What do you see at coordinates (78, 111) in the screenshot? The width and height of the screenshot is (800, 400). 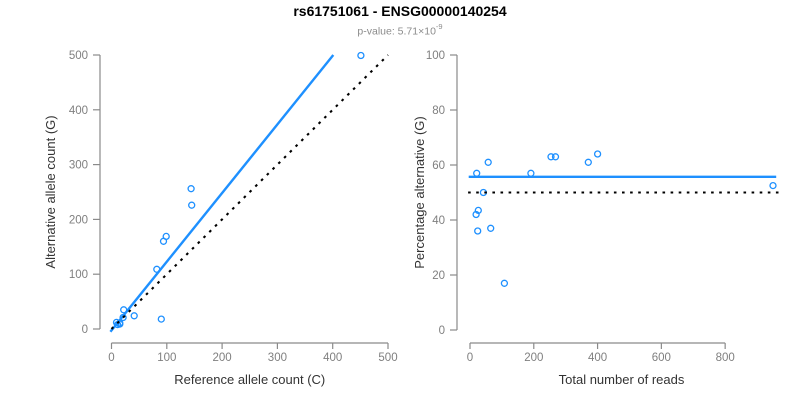 I see `y-tick-label: 400` at bounding box center [78, 111].